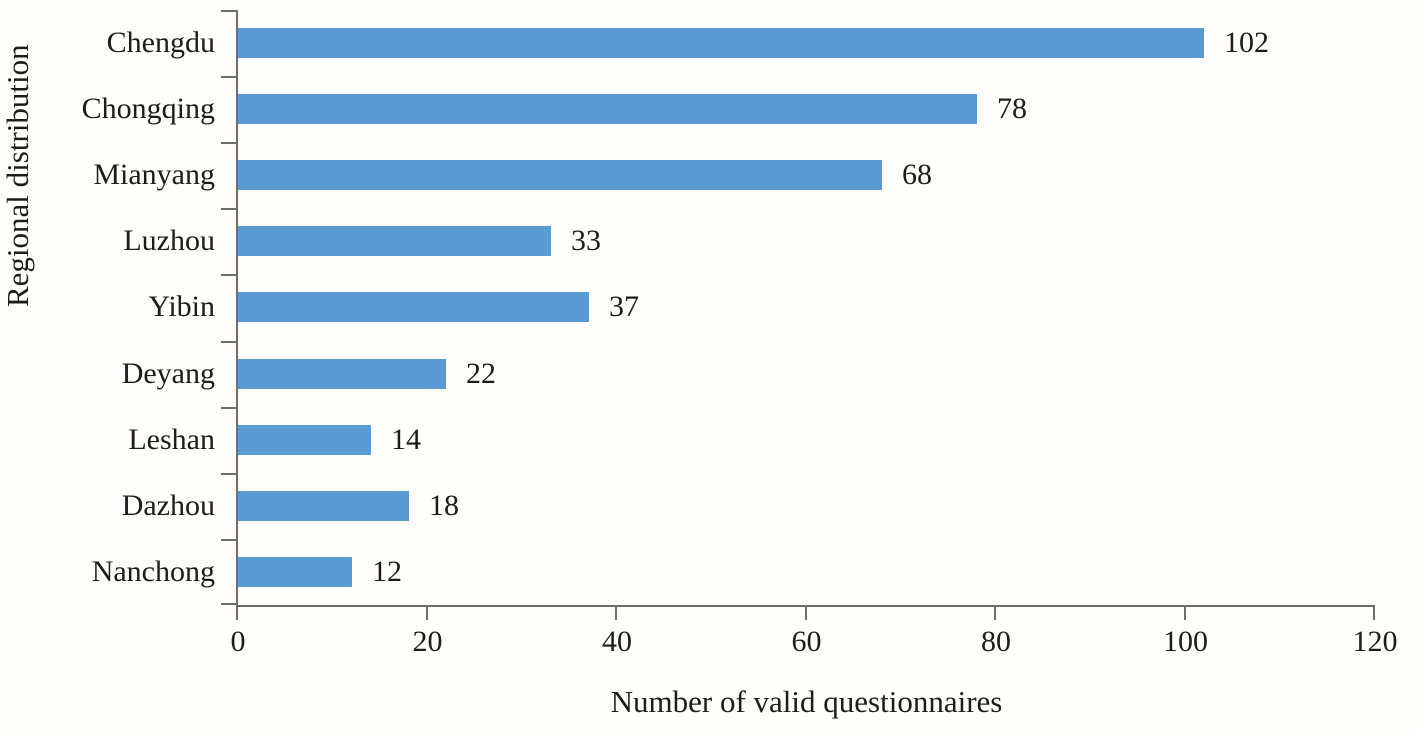  Describe the element at coordinates (806, 572) in the screenshot. I see `bar-row: 12` at that location.